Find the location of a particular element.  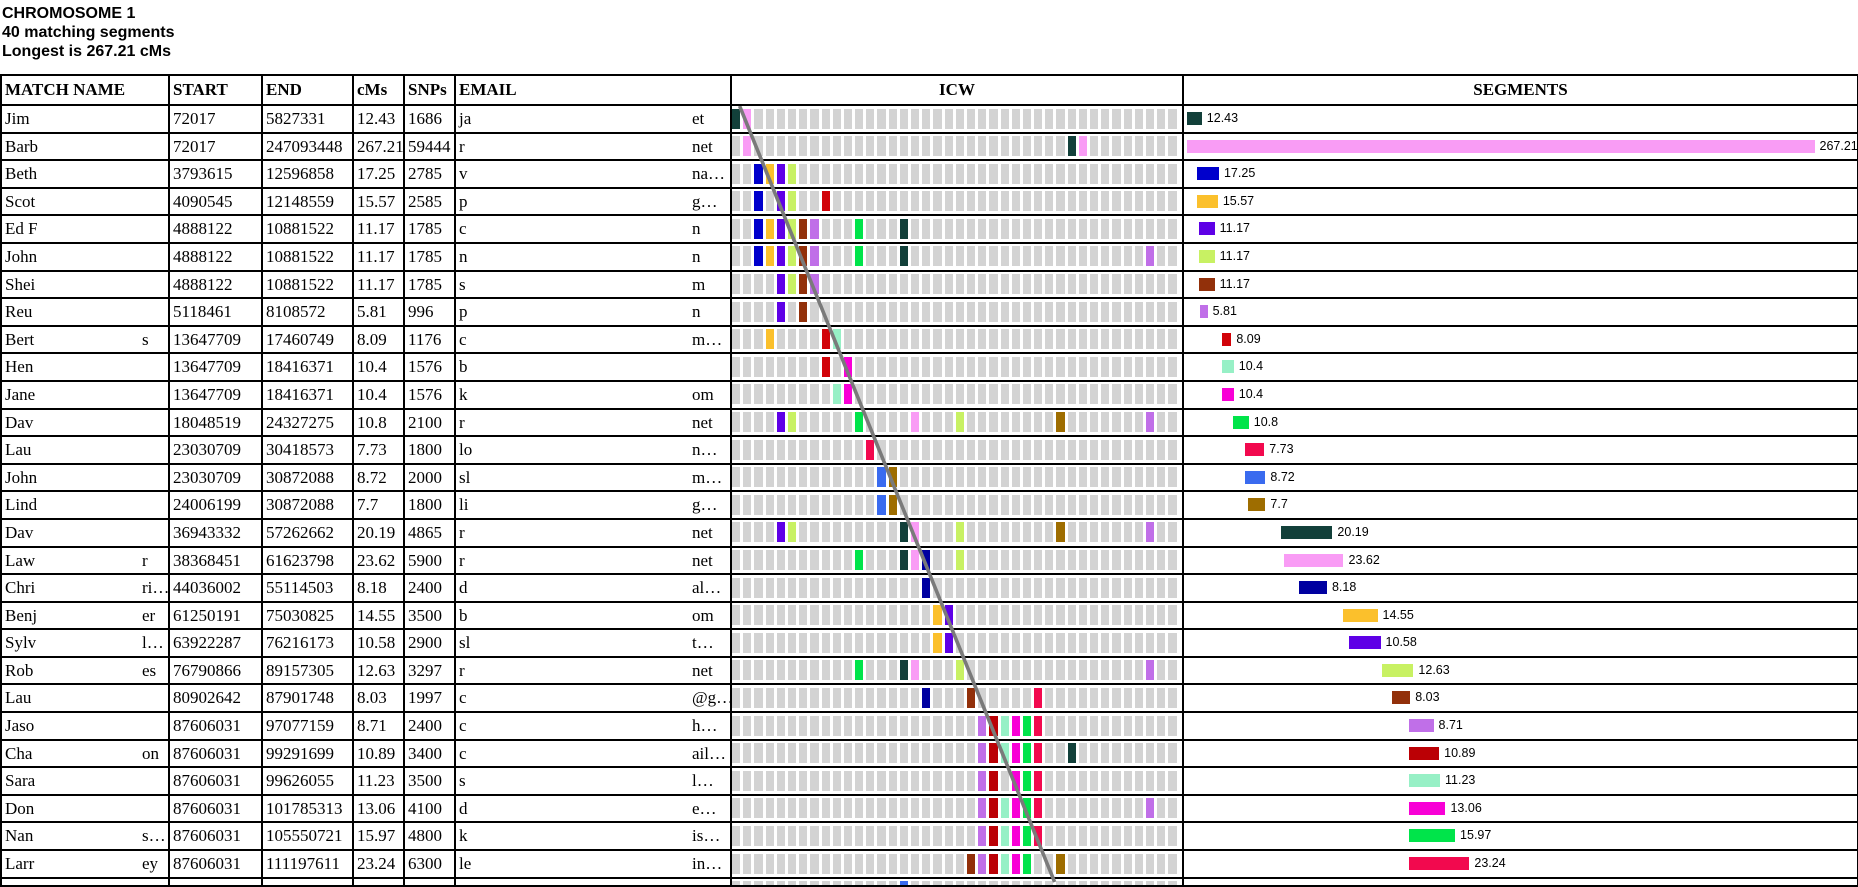

segment-length-label: 17.25 is located at coordinates (1239, 173).